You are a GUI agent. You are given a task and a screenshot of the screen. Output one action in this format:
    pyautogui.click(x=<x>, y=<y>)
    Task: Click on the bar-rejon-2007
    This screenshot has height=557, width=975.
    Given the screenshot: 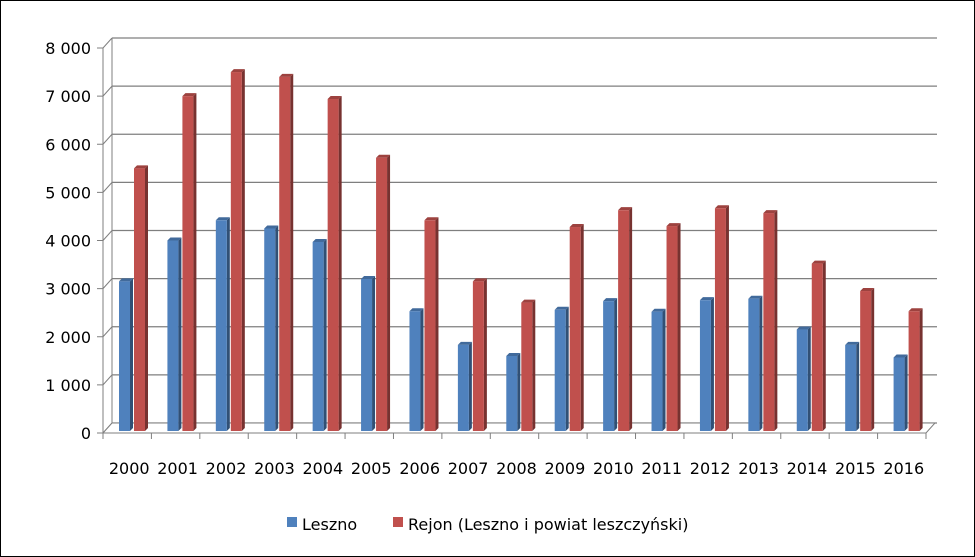 What is the action you would take?
    pyautogui.click(x=479, y=354)
    